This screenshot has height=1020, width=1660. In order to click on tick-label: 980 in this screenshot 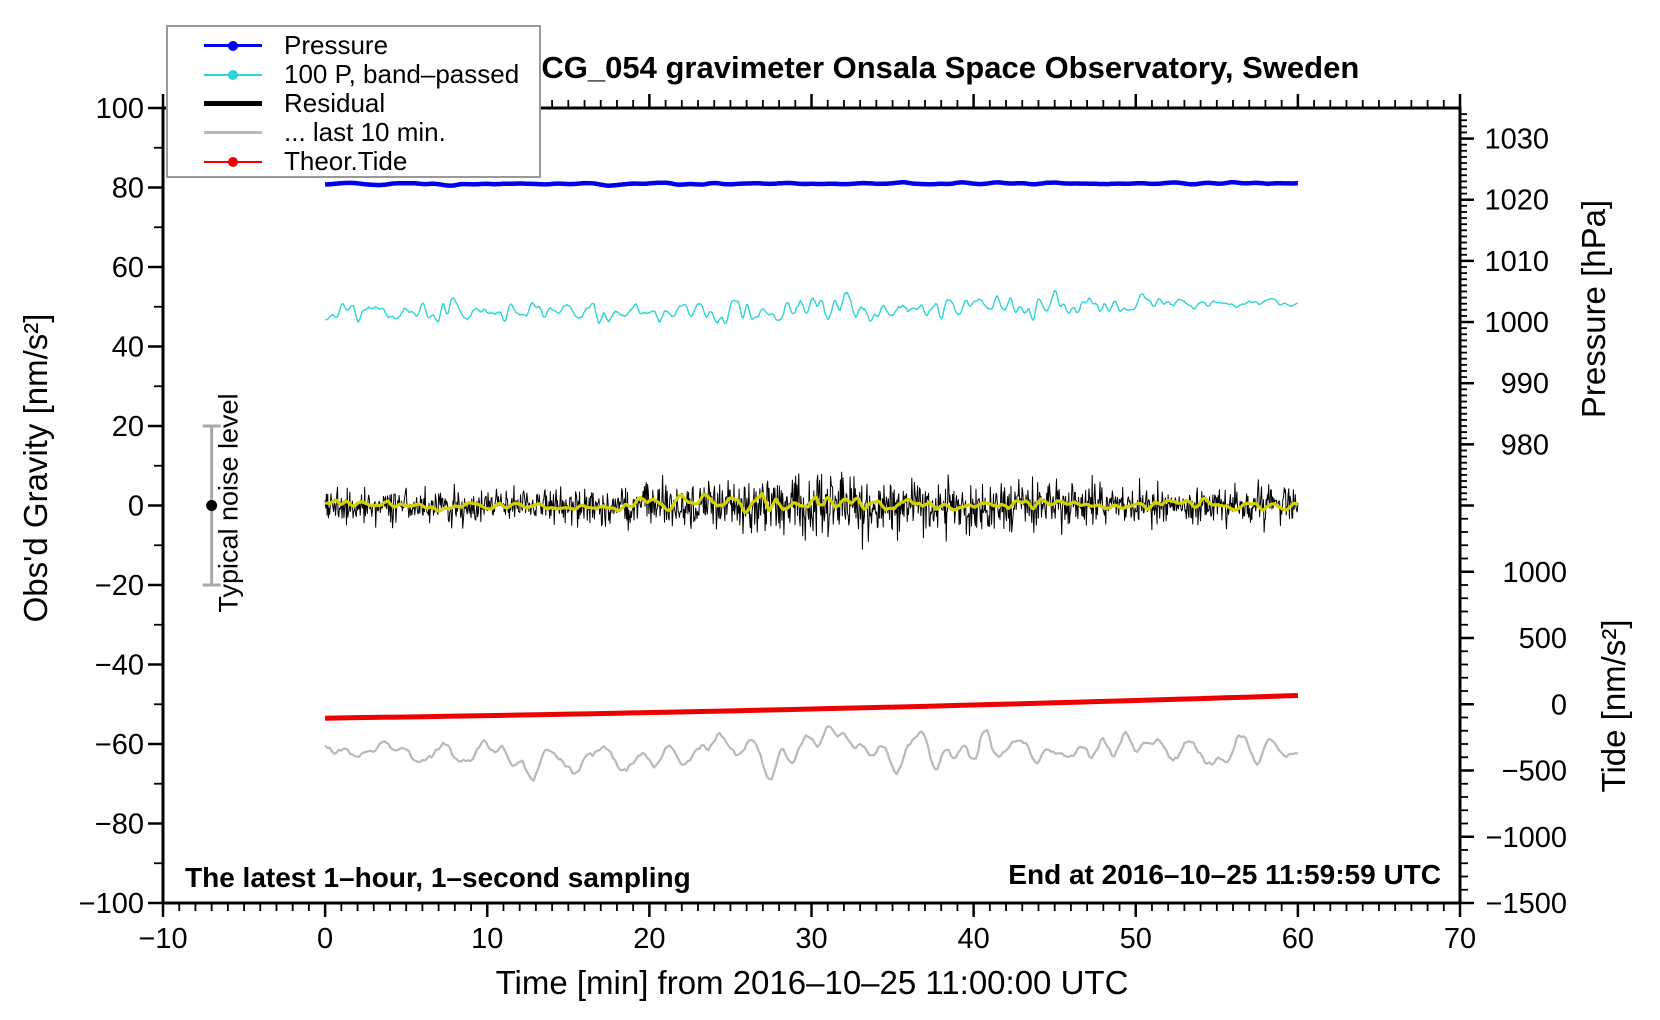, I will do `click(1525, 445)`.